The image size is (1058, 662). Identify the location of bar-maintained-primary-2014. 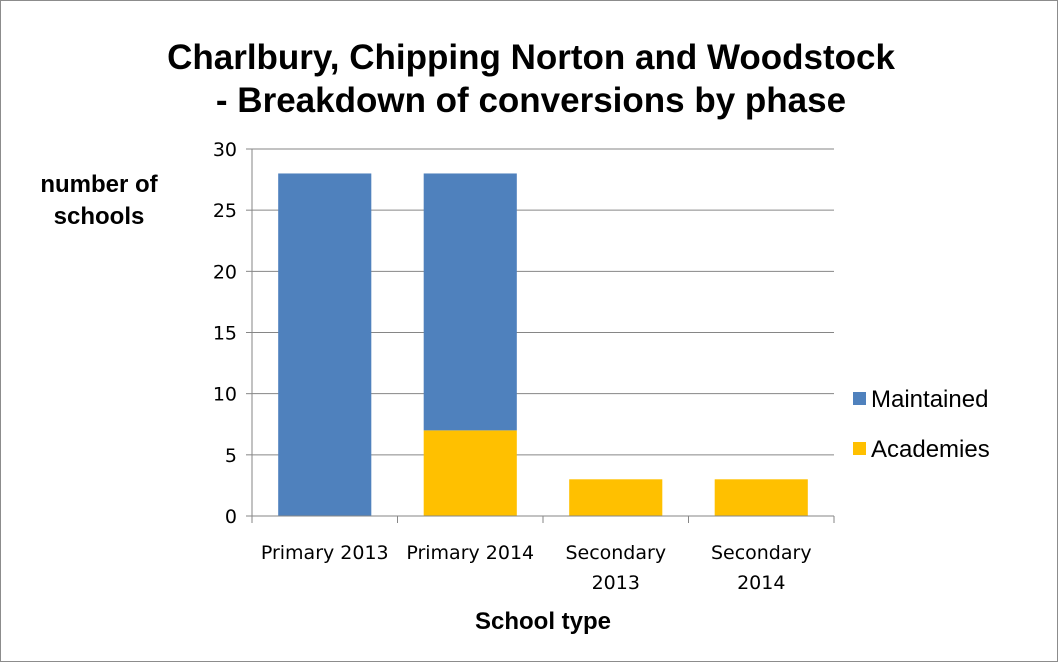
(470, 302).